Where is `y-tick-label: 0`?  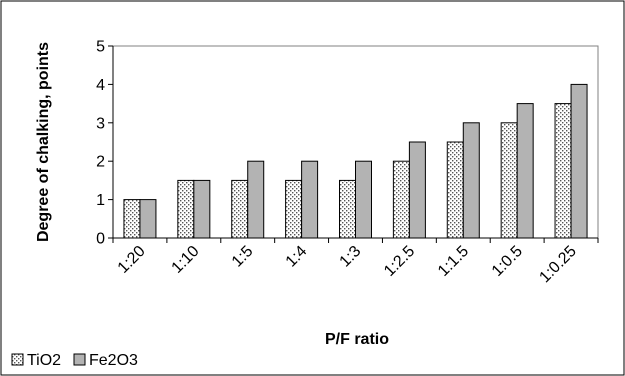 y-tick-label: 0 is located at coordinates (100, 239).